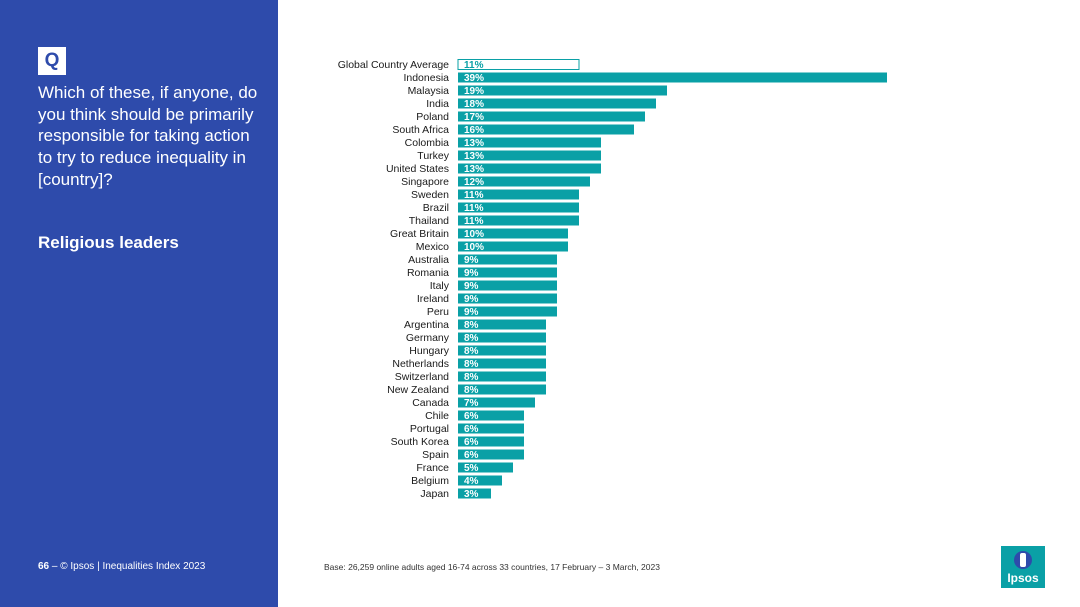  Describe the element at coordinates (429, 221) in the screenshot. I see `category-label: Thailand` at that location.